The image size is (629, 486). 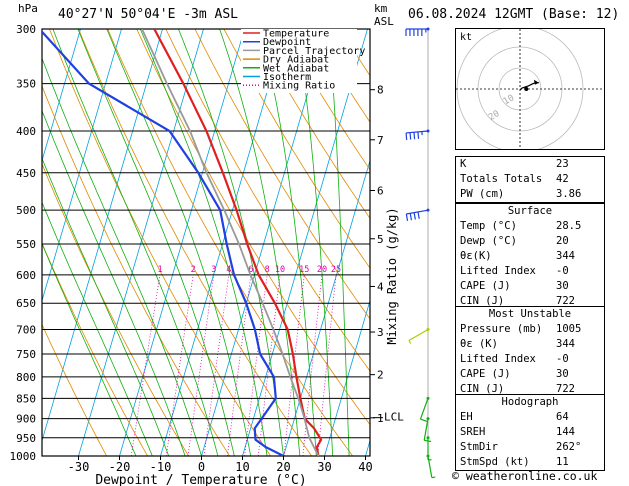 What do you see at coordinates (530, 211) in the screenshot?
I see `surface-title: Surface` at bounding box center [530, 211].